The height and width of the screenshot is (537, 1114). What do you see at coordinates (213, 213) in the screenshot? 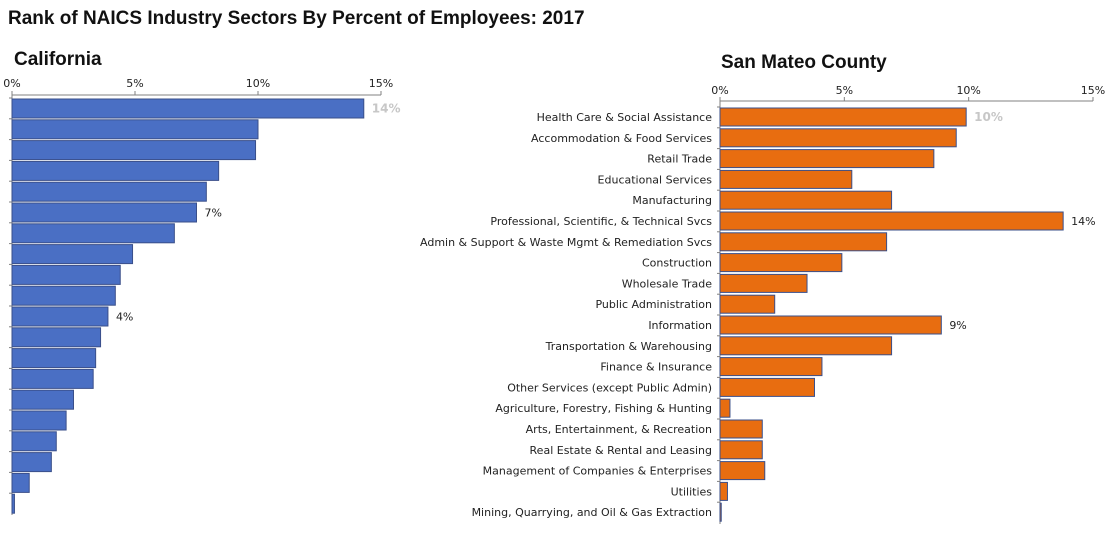
I see `california-data-label: 7%` at bounding box center [213, 213].